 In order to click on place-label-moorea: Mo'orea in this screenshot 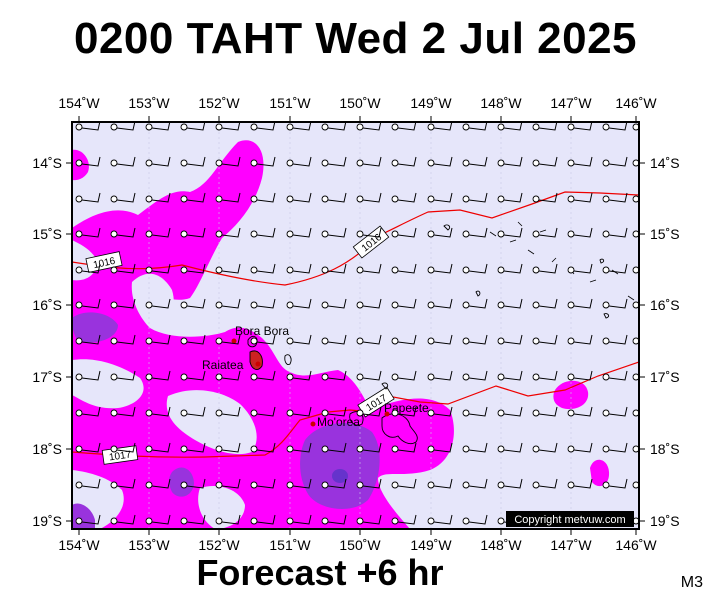, I will do `click(338, 422)`.